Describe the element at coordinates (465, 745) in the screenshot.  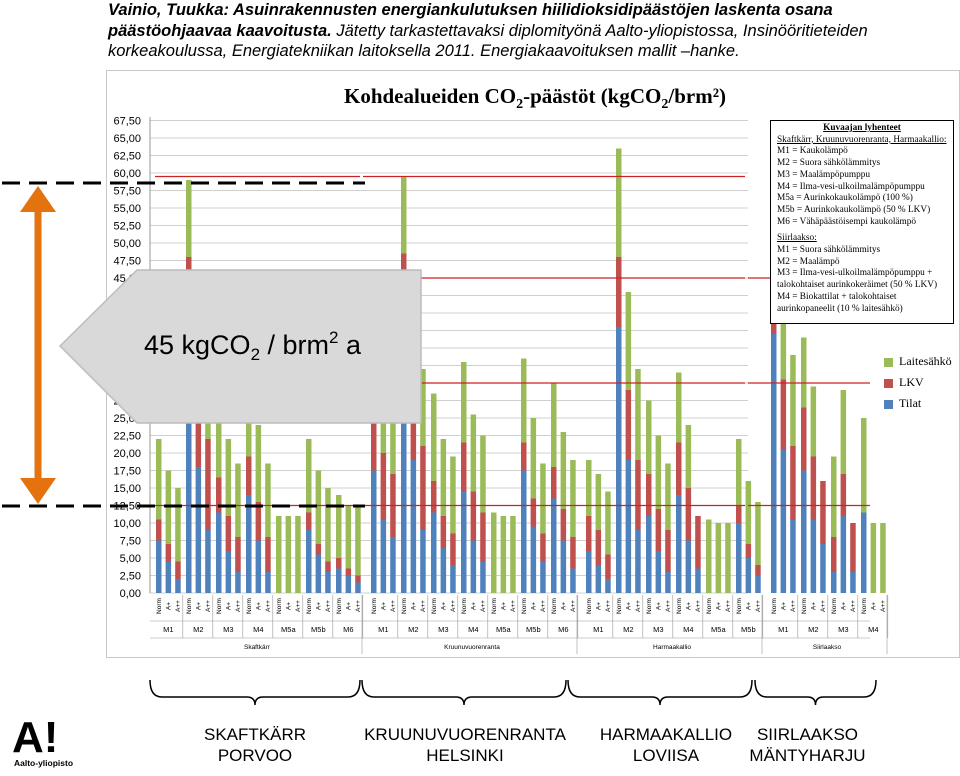
I see `region-label-kruunuvuorenranta: KRUUNUVUORENRANTA HELSINKI` at that location.